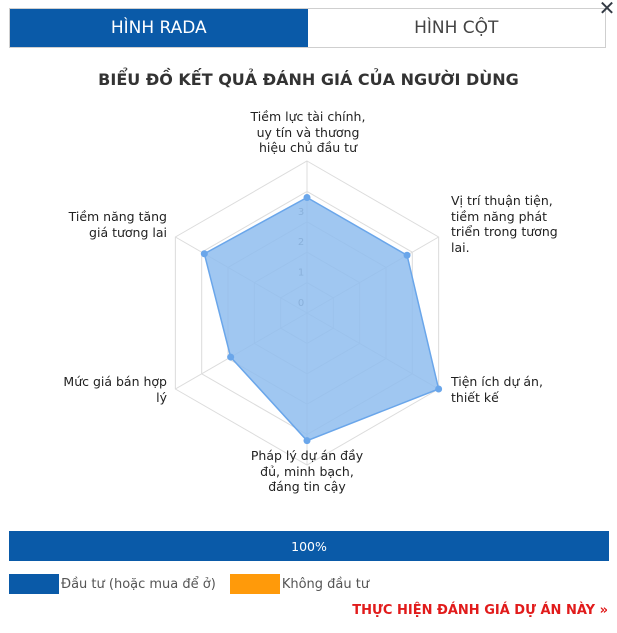 This screenshot has height=633, width=617. I want to click on chart-type-tabs: HÌNH RADA HÌNH CỘT, so click(307, 28).